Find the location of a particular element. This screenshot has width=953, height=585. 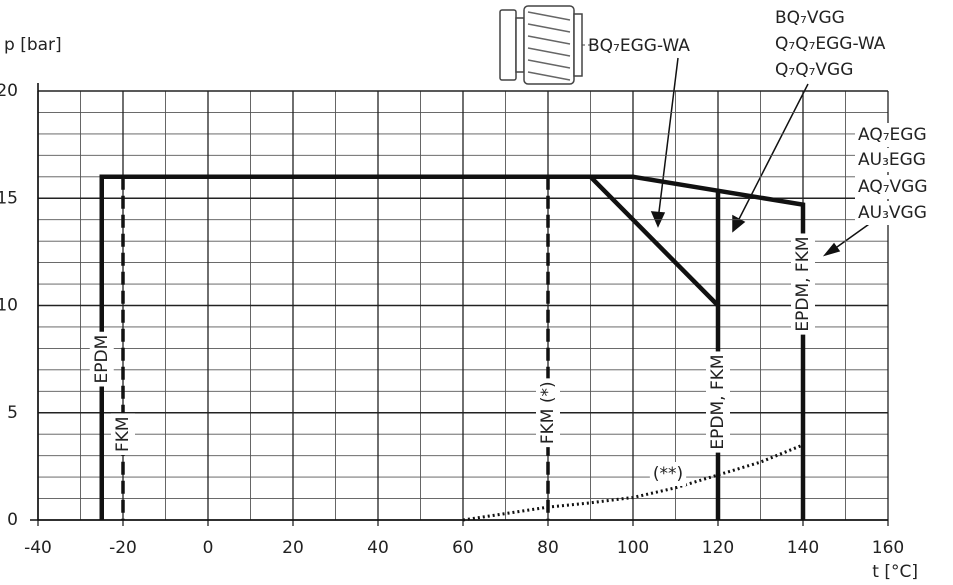

annotation: Q₇Q₇VGG is located at coordinates (814, 70).